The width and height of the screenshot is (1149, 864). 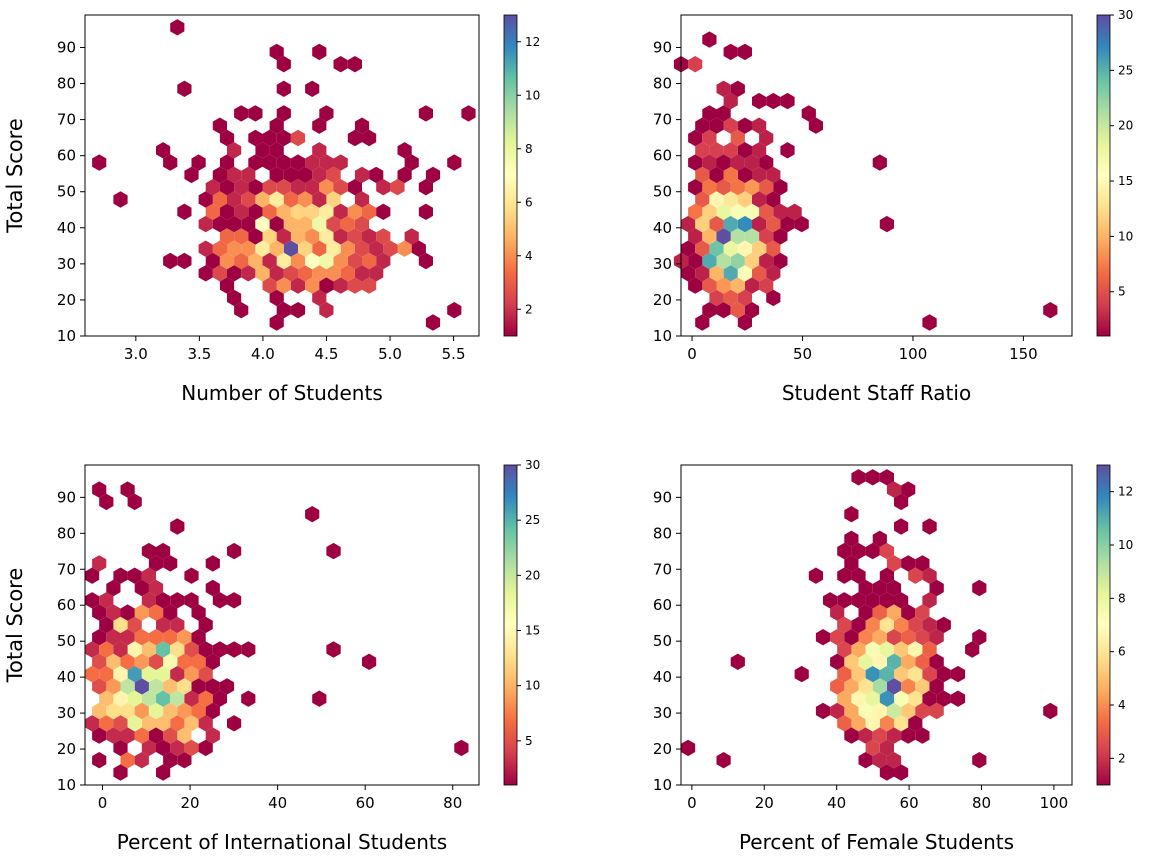 What do you see at coordinates (865, 181) in the screenshot?
I see `hexbin-cells` at bounding box center [865, 181].